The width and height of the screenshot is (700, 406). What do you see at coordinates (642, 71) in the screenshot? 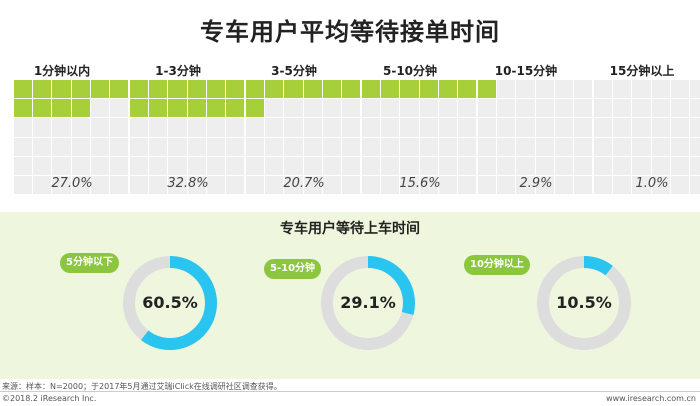
I see `category-label: 15分钟以上` at bounding box center [642, 71].